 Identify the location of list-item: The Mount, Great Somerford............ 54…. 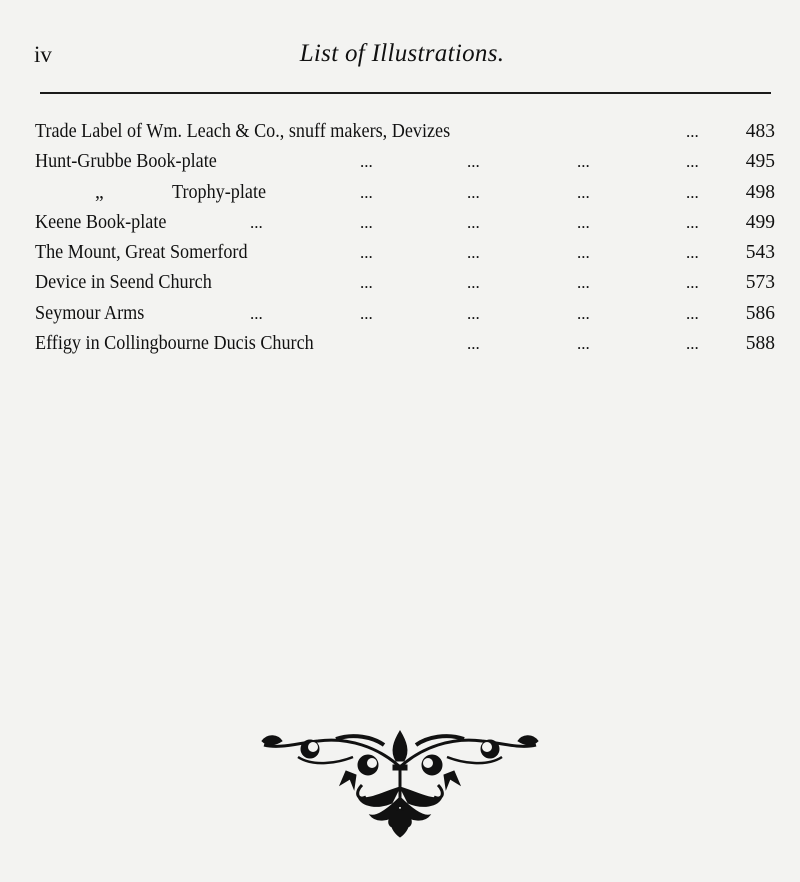
(405, 254).